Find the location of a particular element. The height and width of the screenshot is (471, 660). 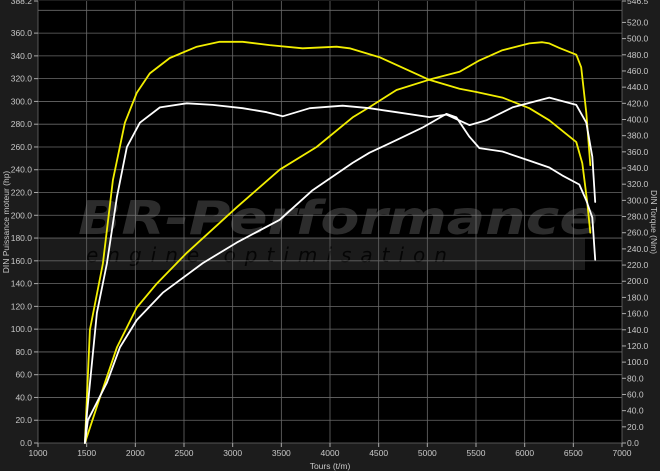

watermark-brand: BR-Performance is located at coordinates (338, 218).